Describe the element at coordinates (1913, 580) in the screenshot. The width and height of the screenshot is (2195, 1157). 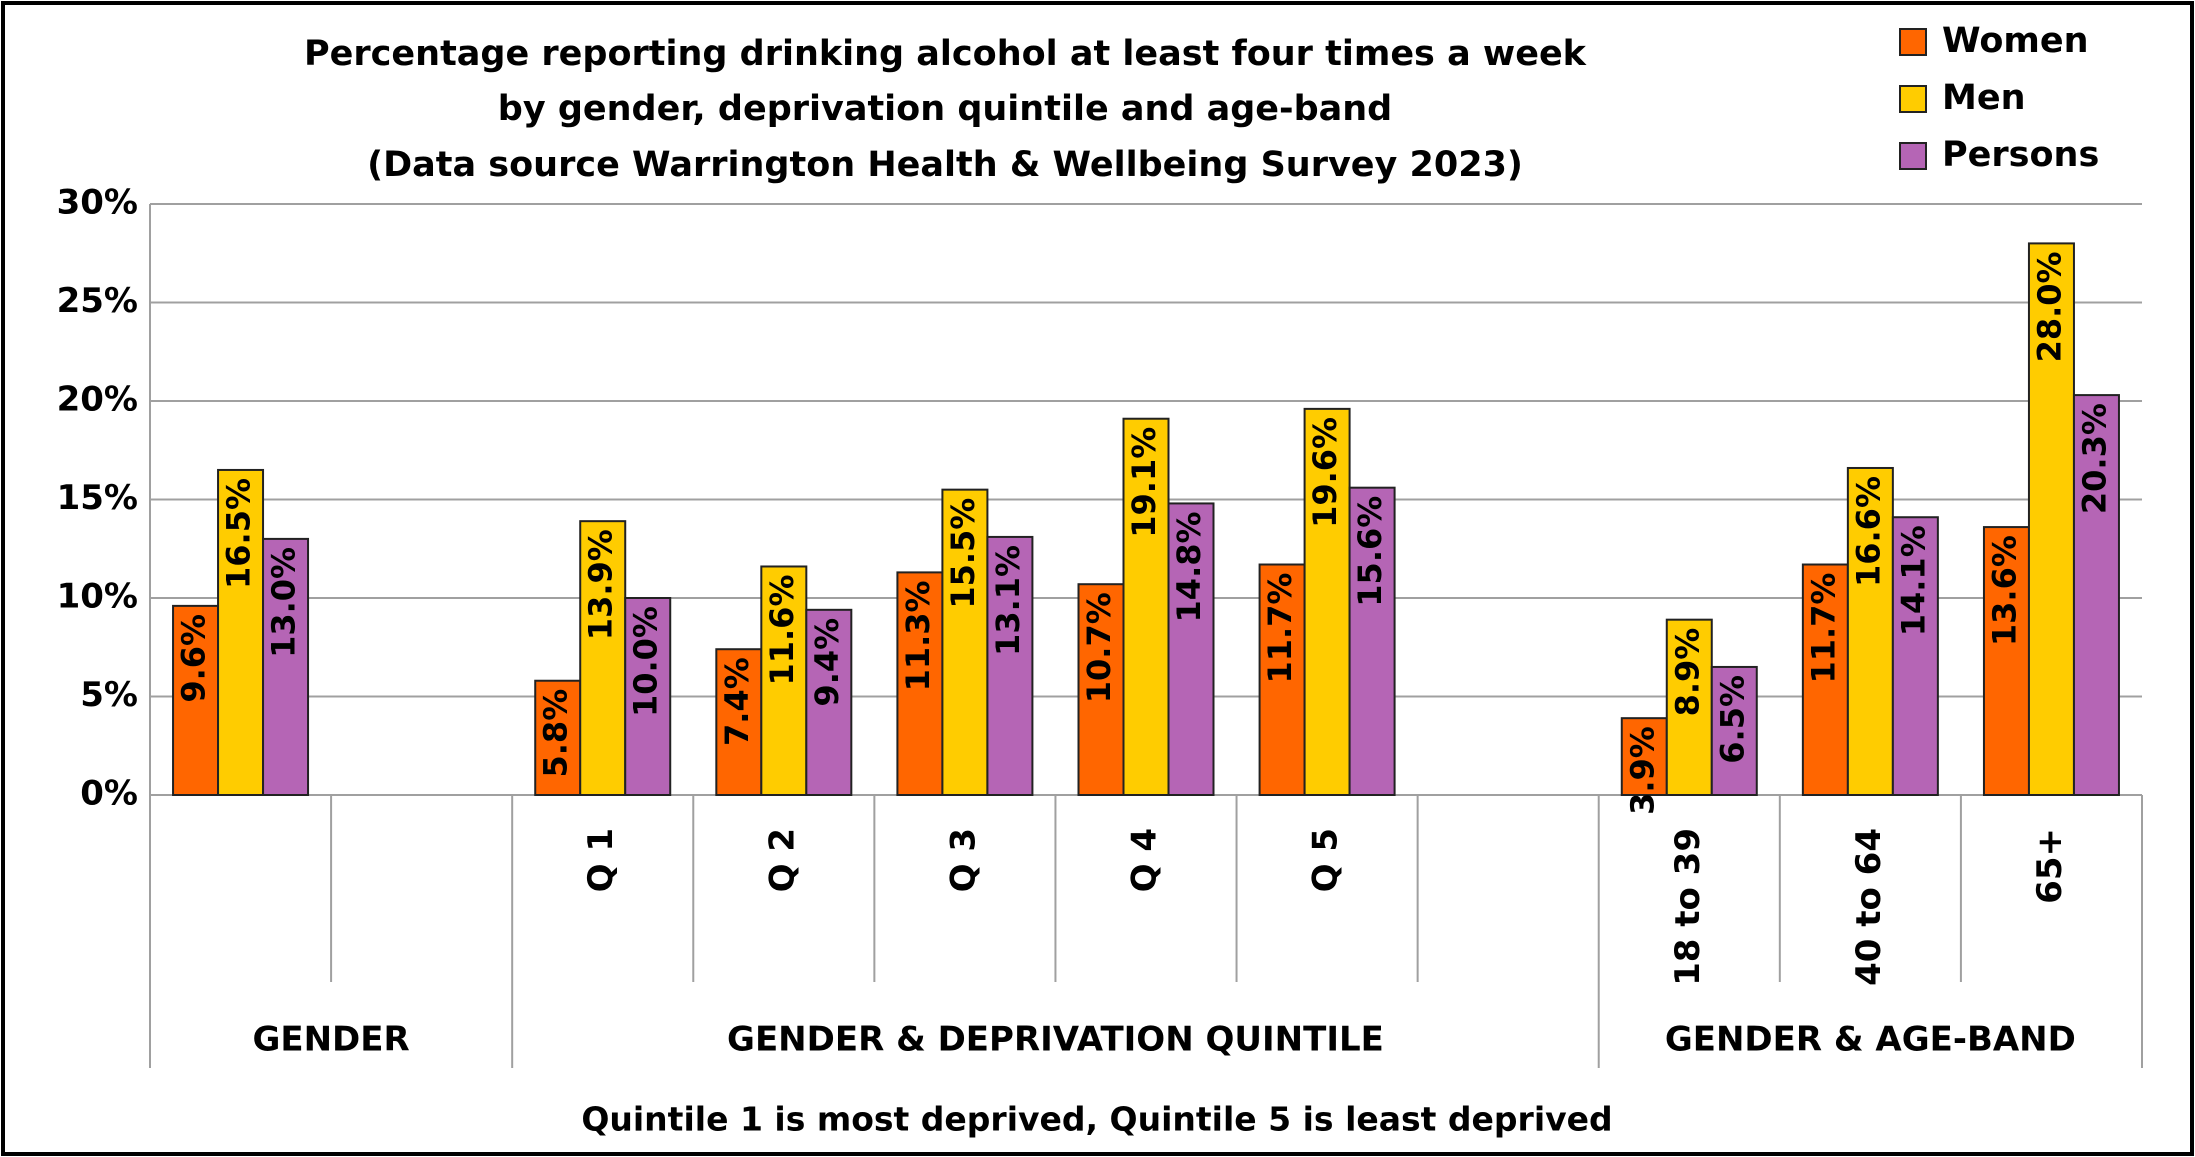
I see `data-label: 14.1%` at that location.